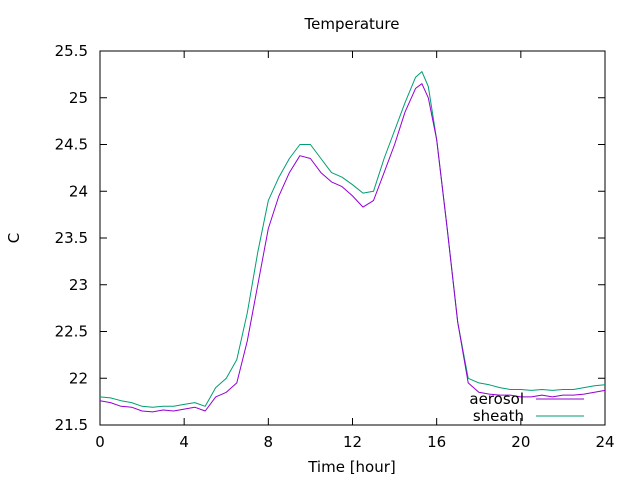 This screenshot has height=480, width=640. I want to click on y-tick-label-8: 25.5, so click(71, 51).